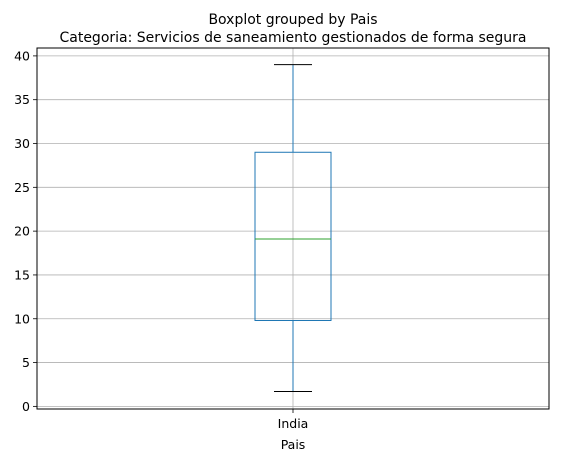 The image size is (583, 461). Describe the element at coordinates (22, 187) in the screenshot. I see `y-tick-label: 25` at that location.